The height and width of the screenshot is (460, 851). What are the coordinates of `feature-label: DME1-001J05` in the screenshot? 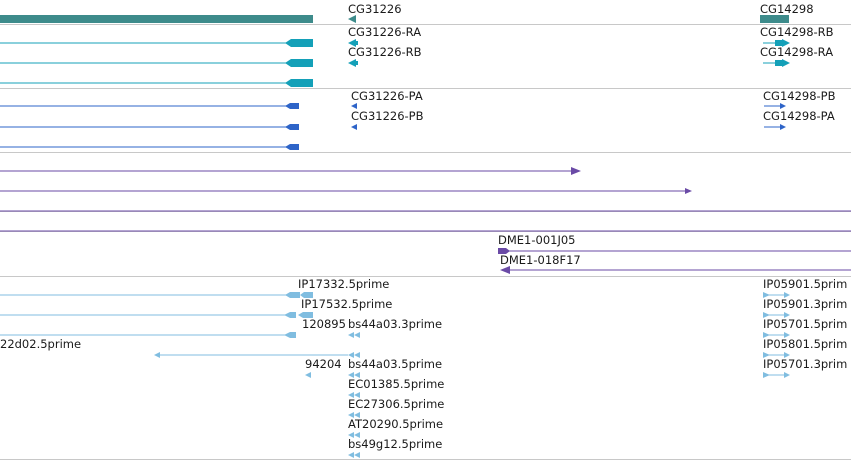 It's located at (537, 240).